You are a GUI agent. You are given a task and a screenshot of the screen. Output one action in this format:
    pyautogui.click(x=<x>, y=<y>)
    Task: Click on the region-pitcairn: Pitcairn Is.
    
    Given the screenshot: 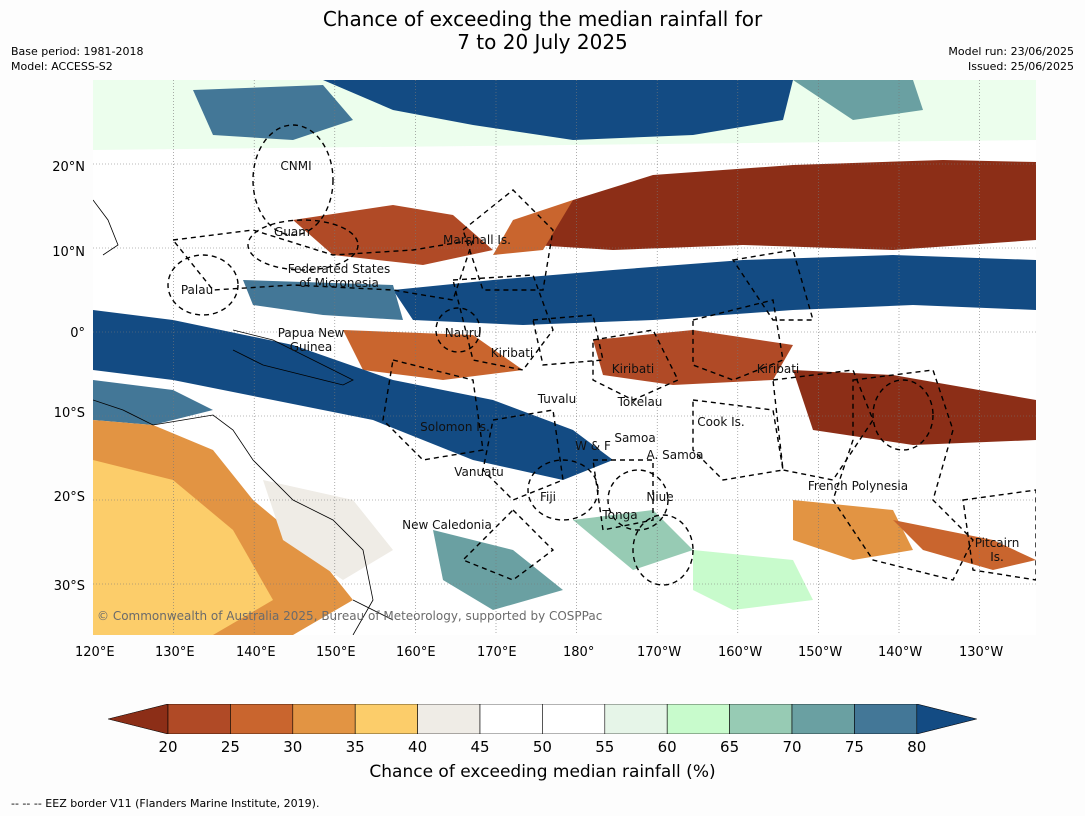 What is the action you would take?
    pyautogui.click(x=997, y=550)
    